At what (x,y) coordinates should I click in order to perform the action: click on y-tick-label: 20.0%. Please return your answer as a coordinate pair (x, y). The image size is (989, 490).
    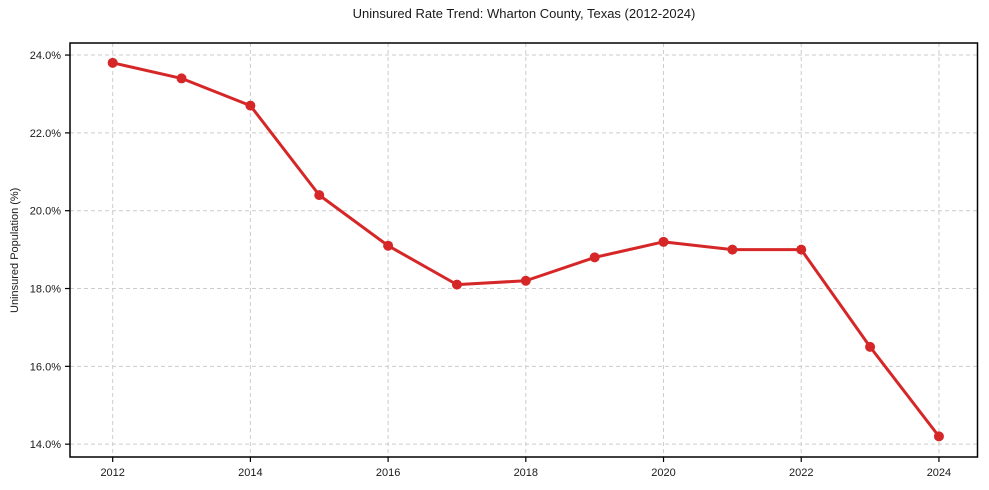
    Looking at the image, I should click on (45, 212).